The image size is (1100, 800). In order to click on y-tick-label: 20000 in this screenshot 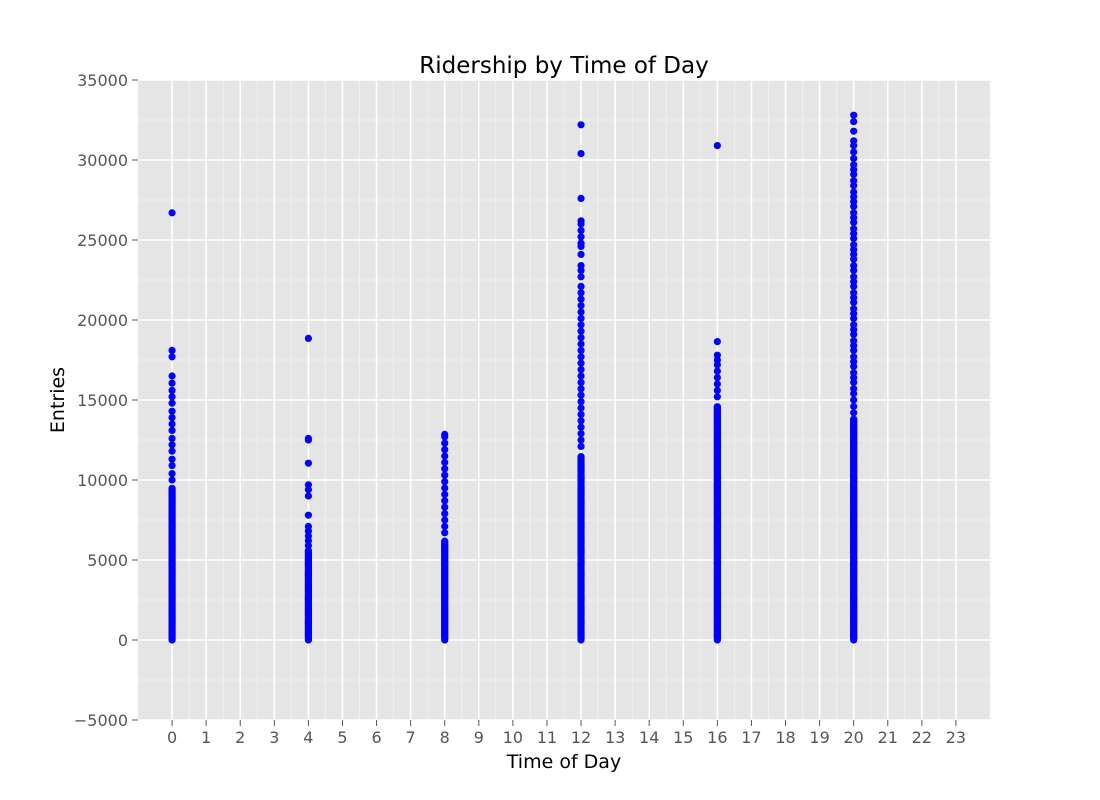, I will do `click(102, 320)`.